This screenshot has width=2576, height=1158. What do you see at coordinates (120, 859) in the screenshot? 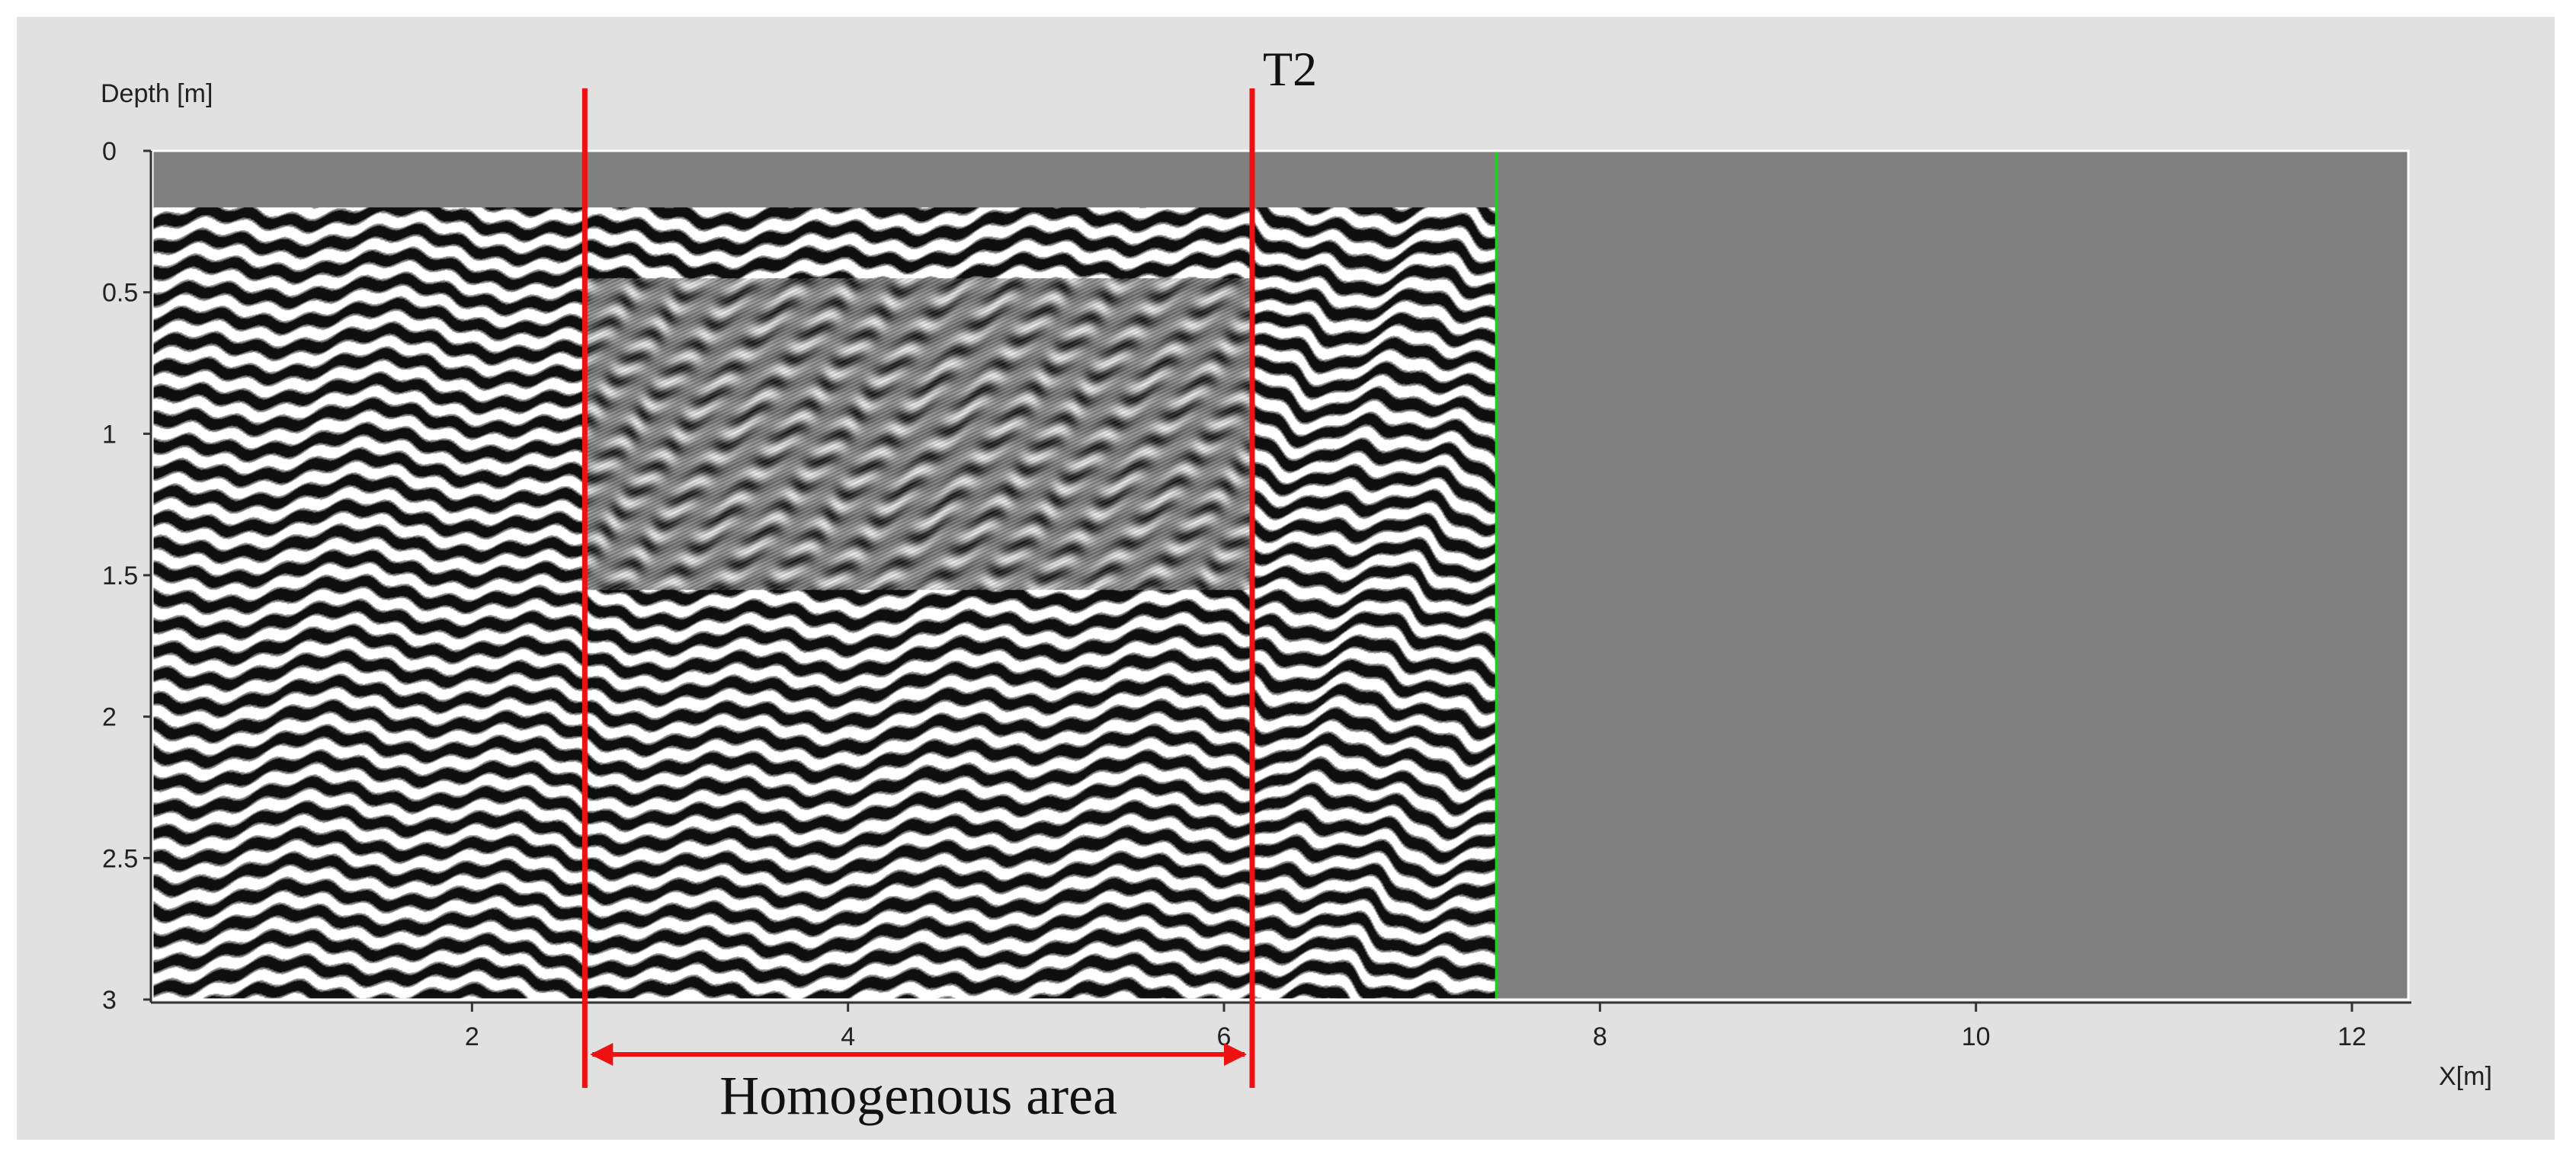
I see `y-tick-label: 2.5` at bounding box center [120, 859].